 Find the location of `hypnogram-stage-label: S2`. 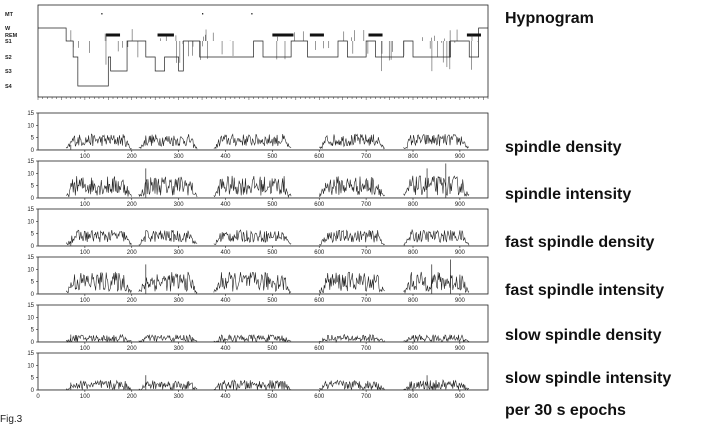

hypnogram-stage-label: S2 is located at coordinates (8, 58).